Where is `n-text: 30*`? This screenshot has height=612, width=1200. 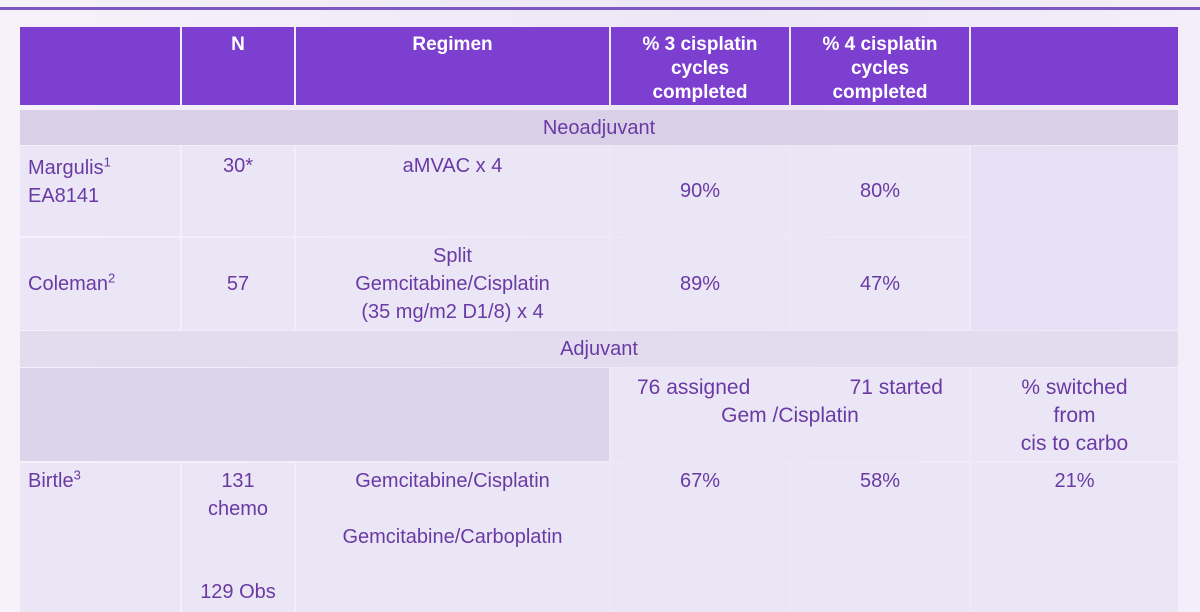
n-text: 30* is located at coordinates (238, 166).